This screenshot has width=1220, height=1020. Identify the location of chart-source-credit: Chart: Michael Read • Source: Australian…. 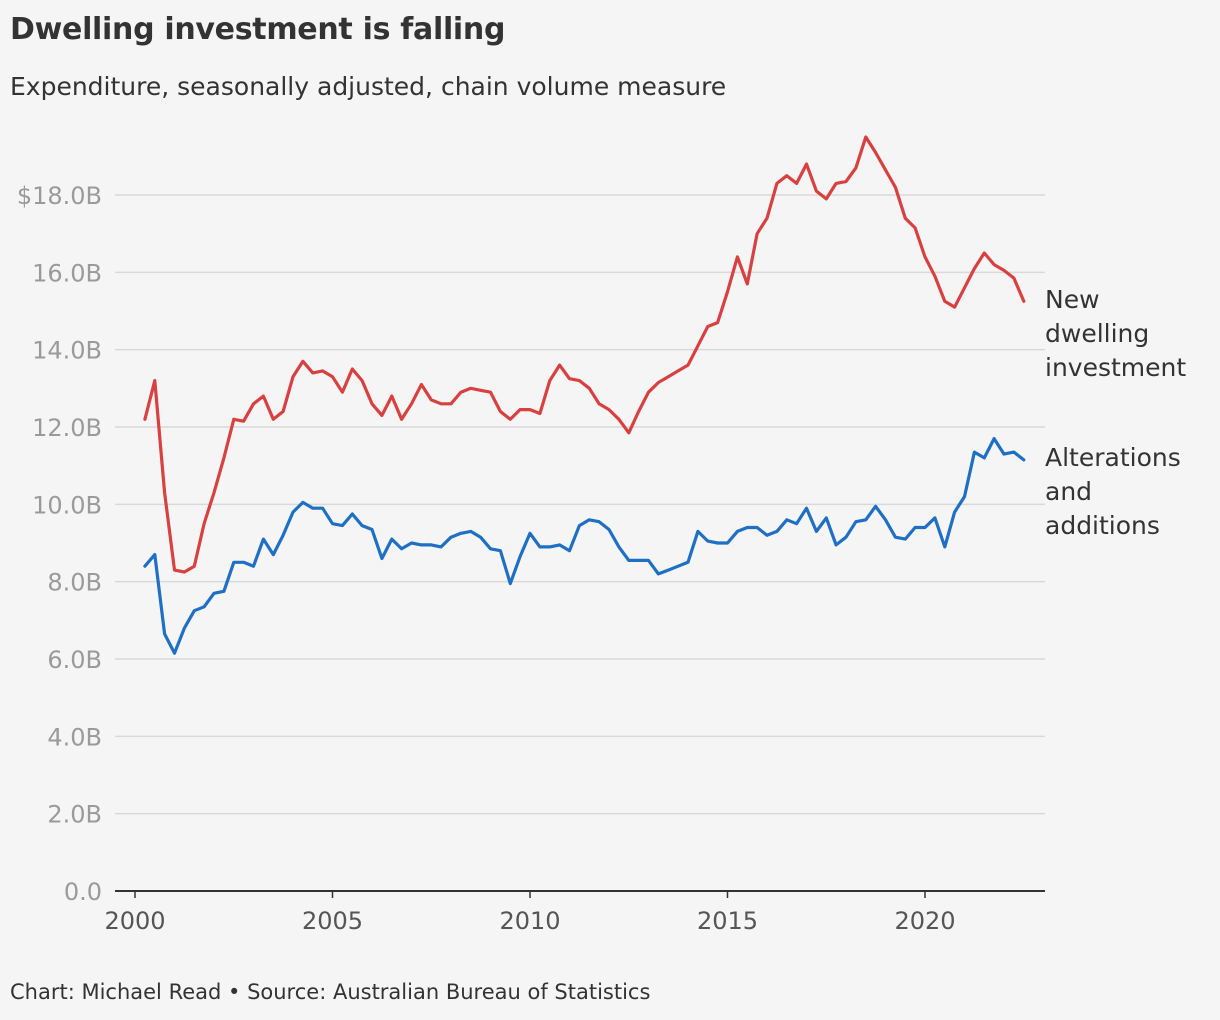
(330, 992).